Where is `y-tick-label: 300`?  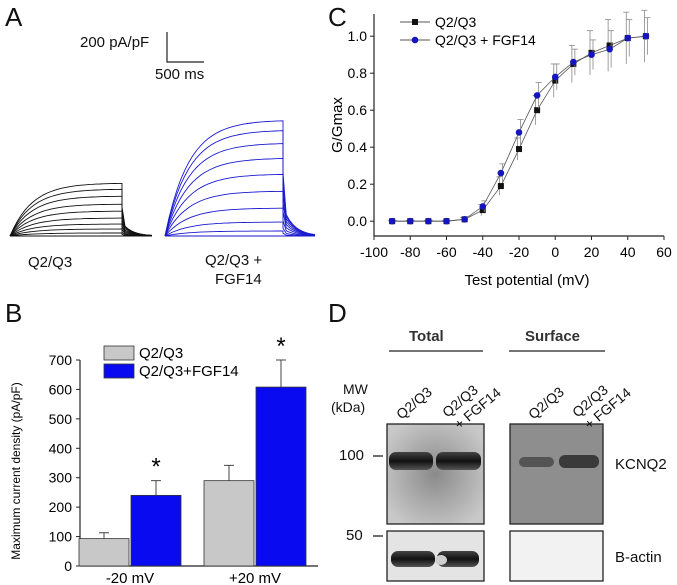
y-tick-label: 300 is located at coordinates (61, 478).